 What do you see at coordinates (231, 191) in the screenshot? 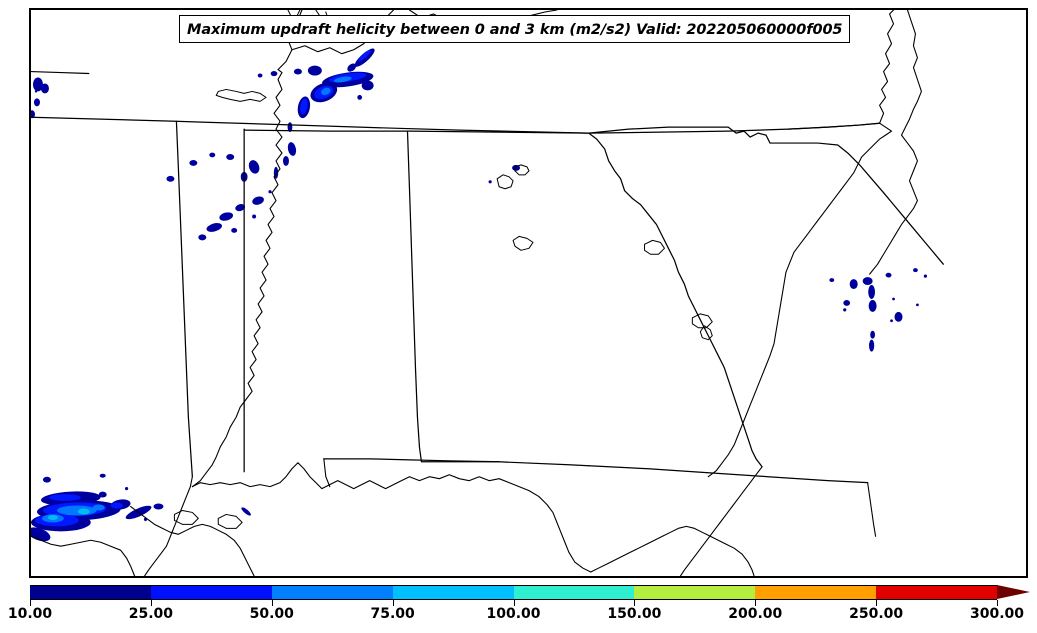
I see `data-cell-group-mississippi` at bounding box center [231, 191].